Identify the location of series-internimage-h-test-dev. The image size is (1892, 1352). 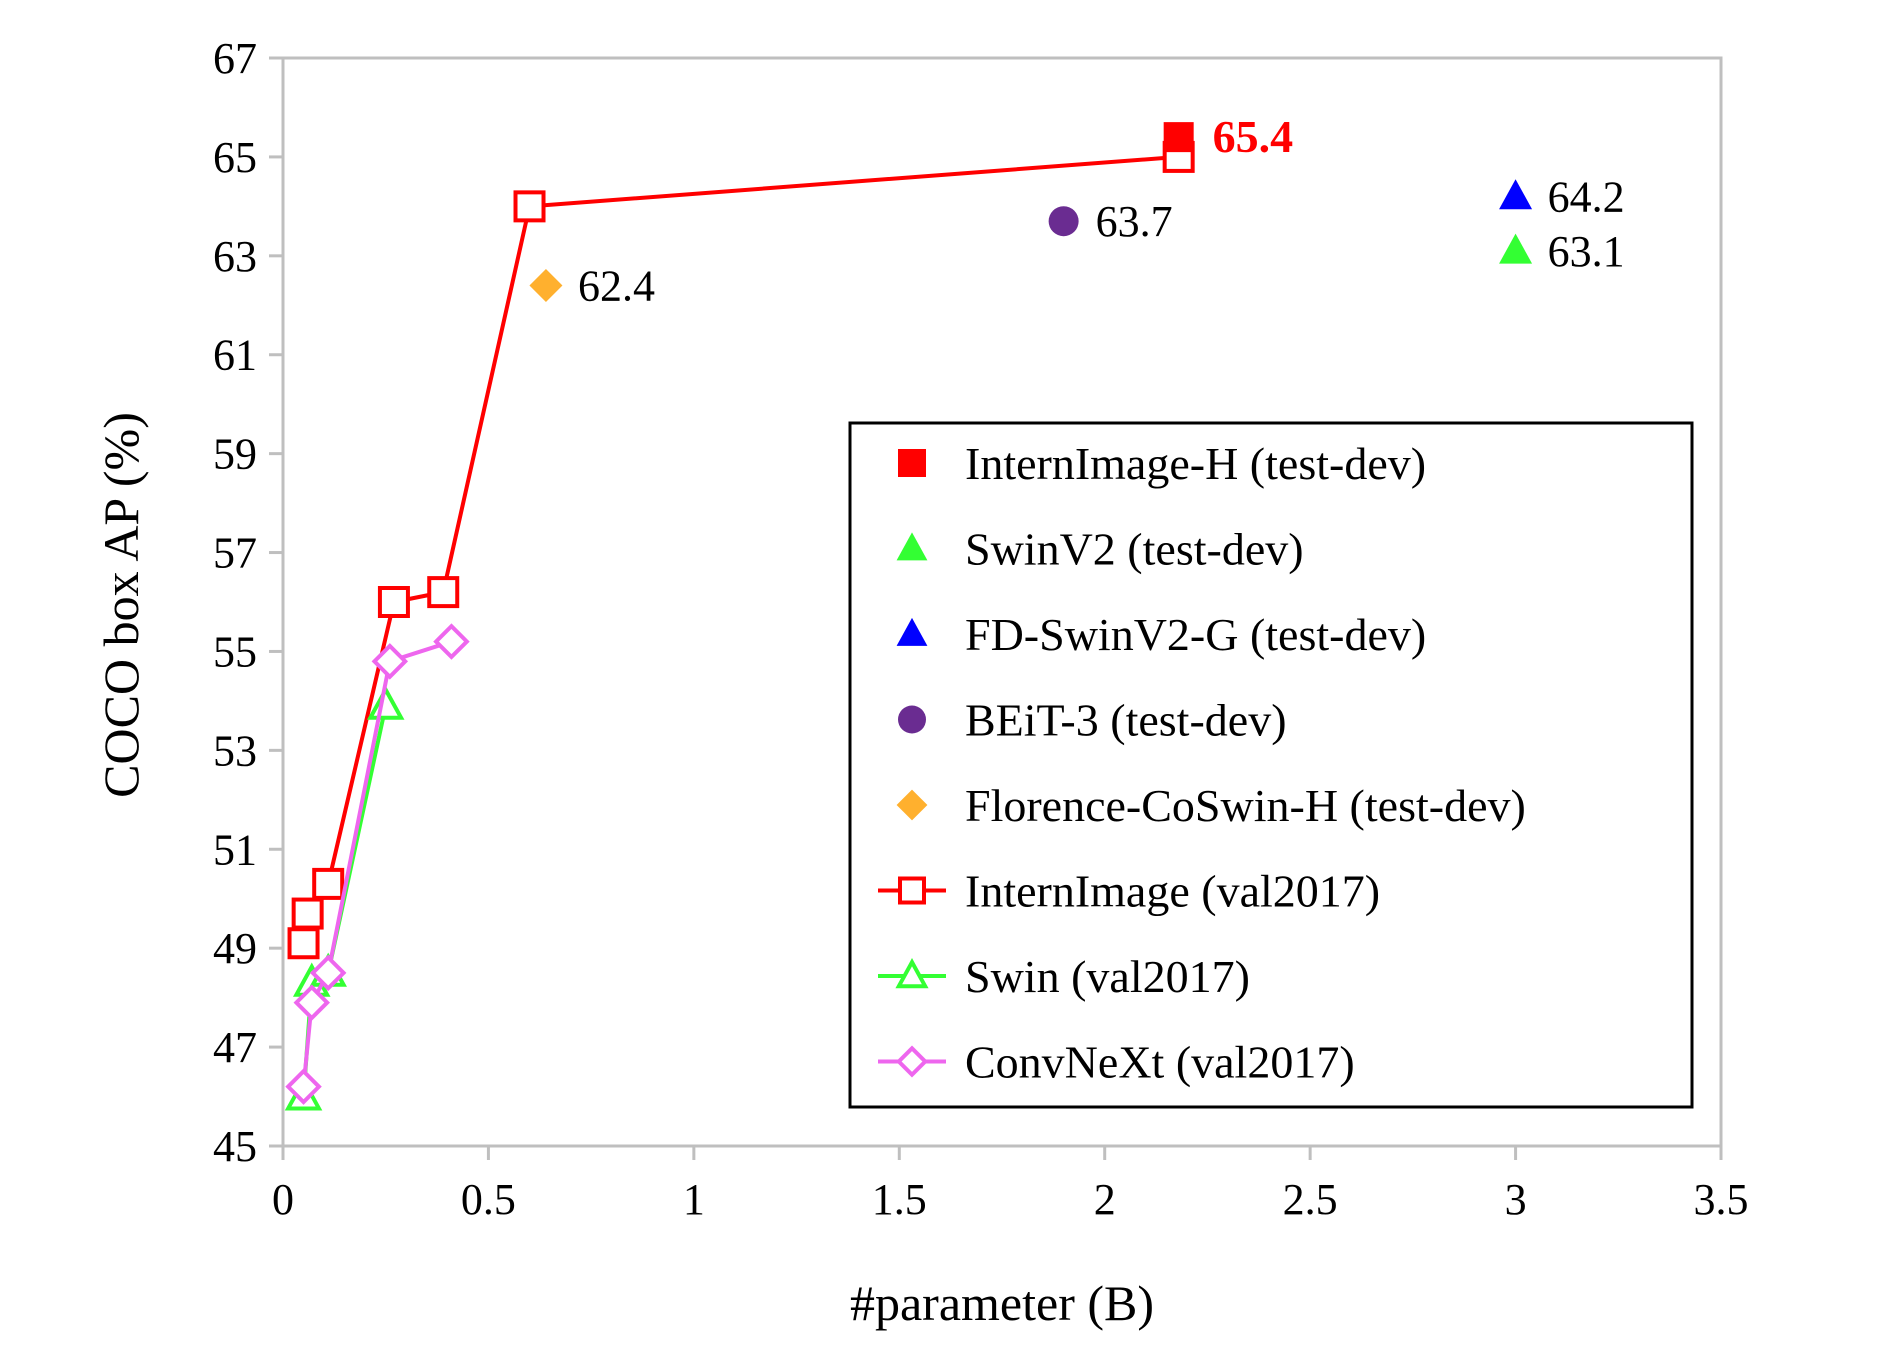
(1178, 137).